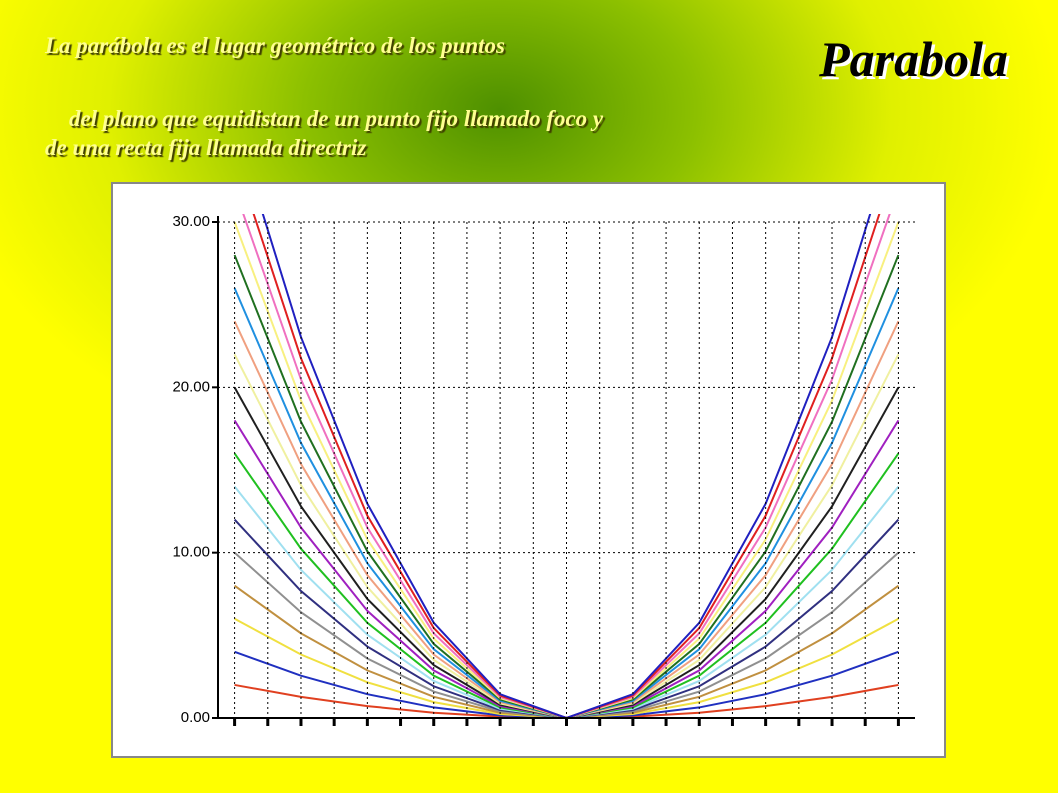 This screenshot has width=1058, height=793. What do you see at coordinates (191, 221) in the screenshot?
I see `y-tick-label: 30.00` at bounding box center [191, 221].